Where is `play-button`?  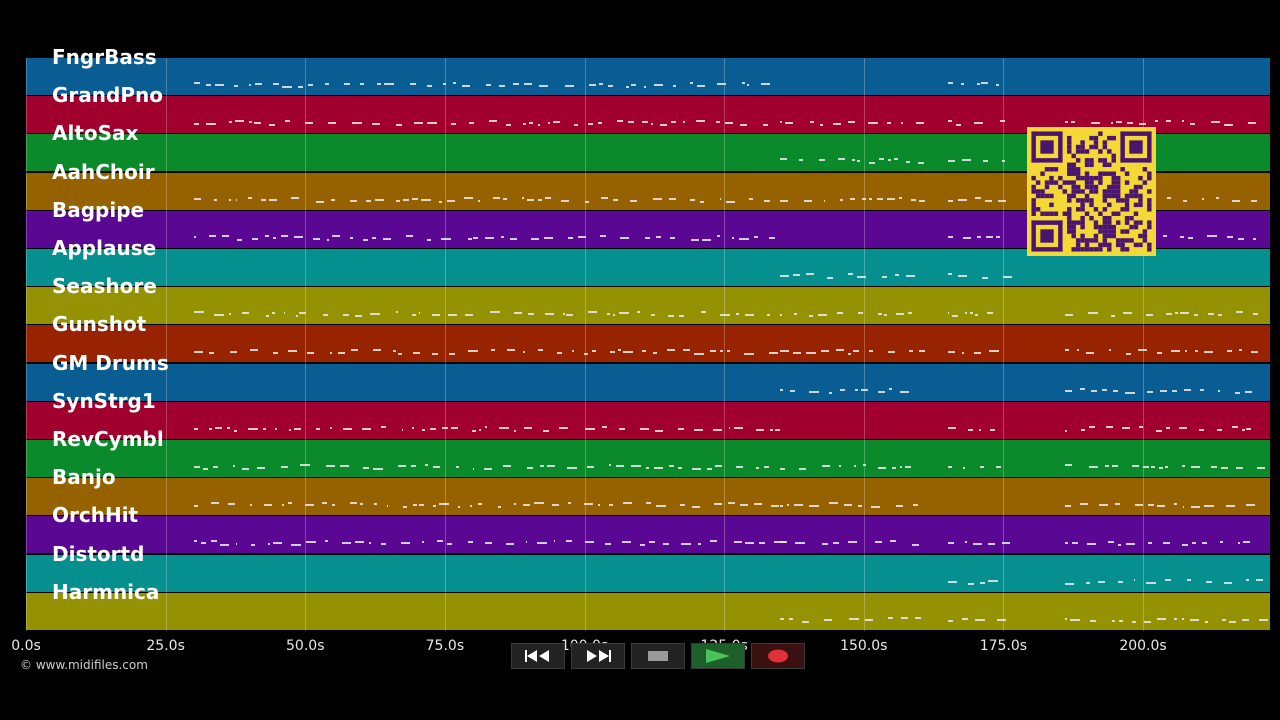
play-button is located at coordinates (718, 656).